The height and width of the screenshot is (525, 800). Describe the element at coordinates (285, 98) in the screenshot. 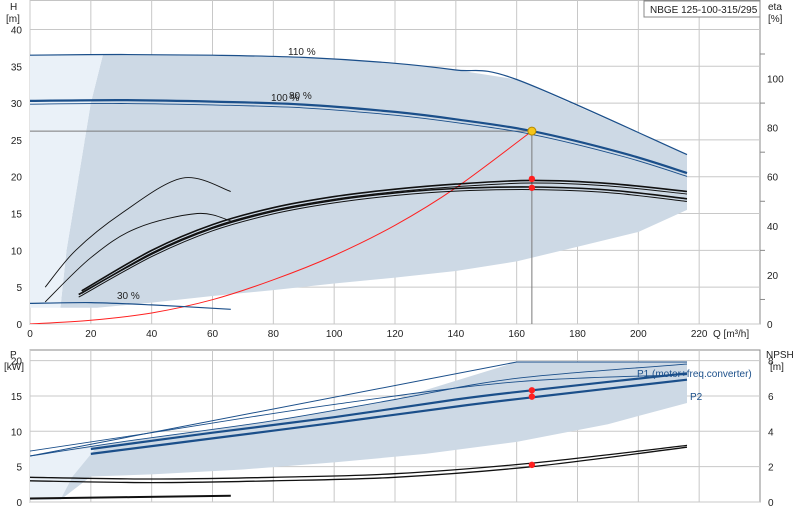

I see `speed-label-100: 100 %` at that location.